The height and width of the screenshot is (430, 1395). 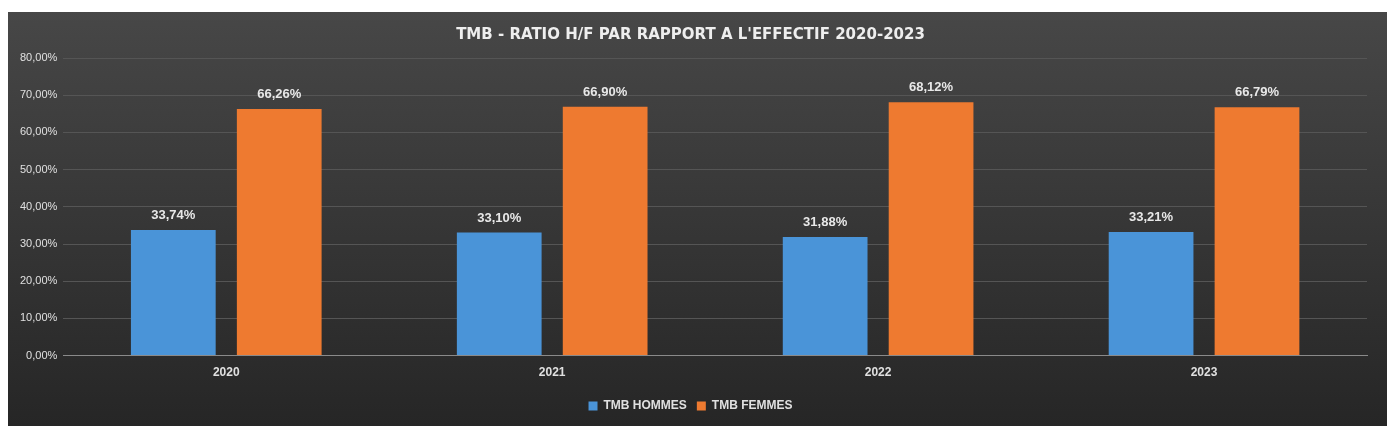 What do you see at coordinates (605, 91) in the screenshot?
I see `data-label: 66,90%` at bounding box center [605, 91].